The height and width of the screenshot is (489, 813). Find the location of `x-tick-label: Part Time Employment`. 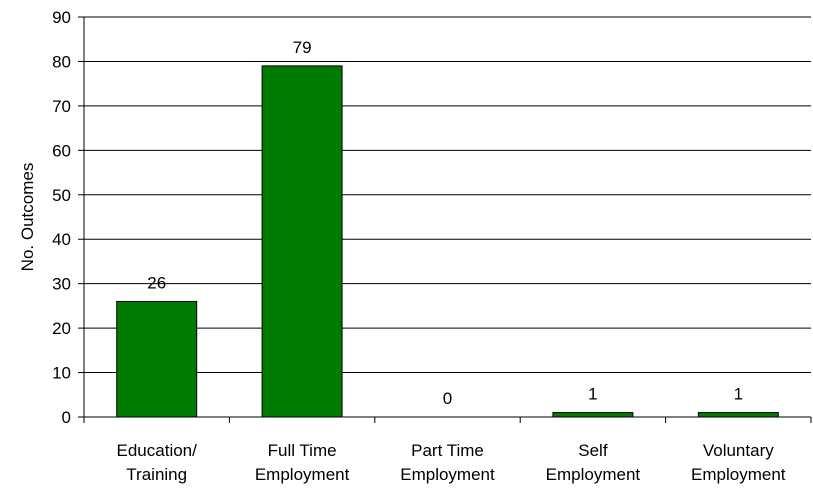

x-tick-label: Part Time Employment is located at coordinates (447, 462).